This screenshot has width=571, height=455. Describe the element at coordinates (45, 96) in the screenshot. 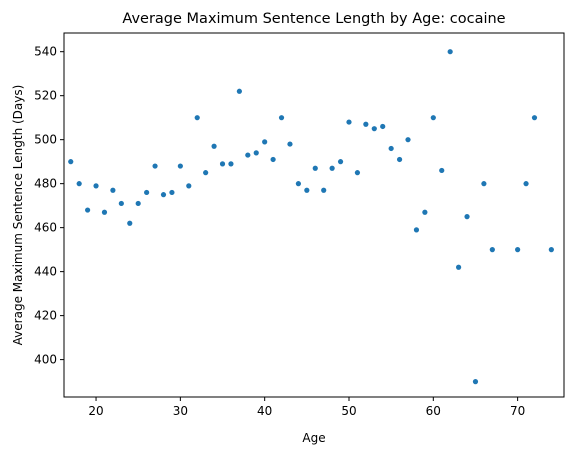

I see `y-tick-label: 520` at that location.